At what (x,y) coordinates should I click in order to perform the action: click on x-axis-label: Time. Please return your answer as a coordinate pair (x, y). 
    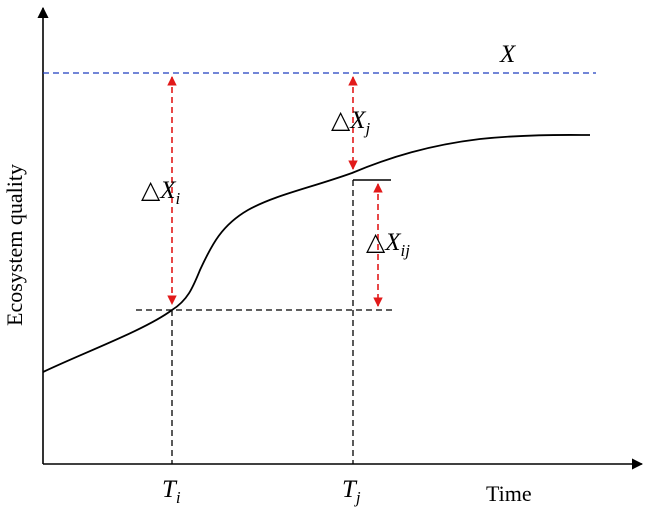
    Looking at the image, I should click on (509, 493).